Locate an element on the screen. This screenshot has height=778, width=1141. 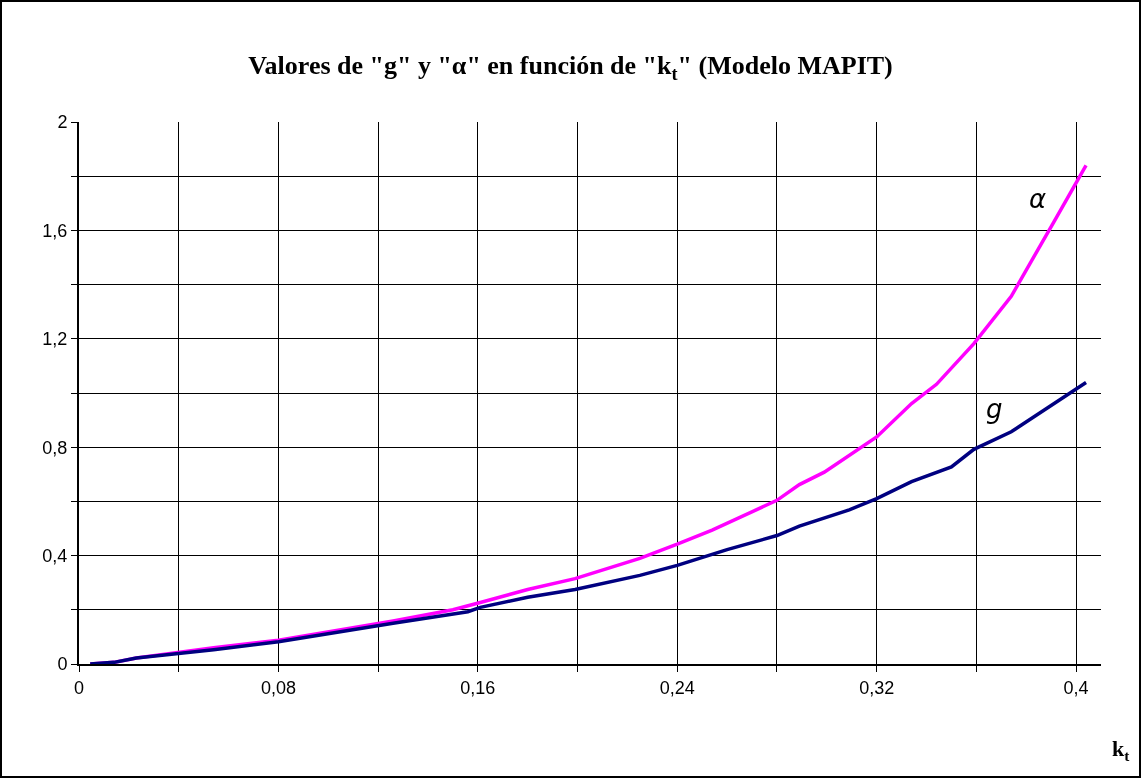
x-tick-label: 0,4 is located at coordinates (1076, 687).